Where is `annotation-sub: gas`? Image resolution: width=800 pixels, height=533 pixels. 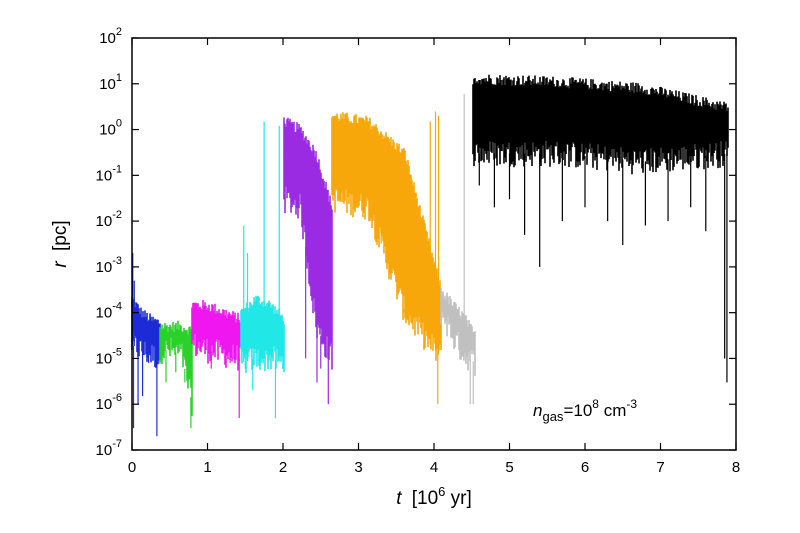 annotation-sub: gas is located at coordinates (552, 416).